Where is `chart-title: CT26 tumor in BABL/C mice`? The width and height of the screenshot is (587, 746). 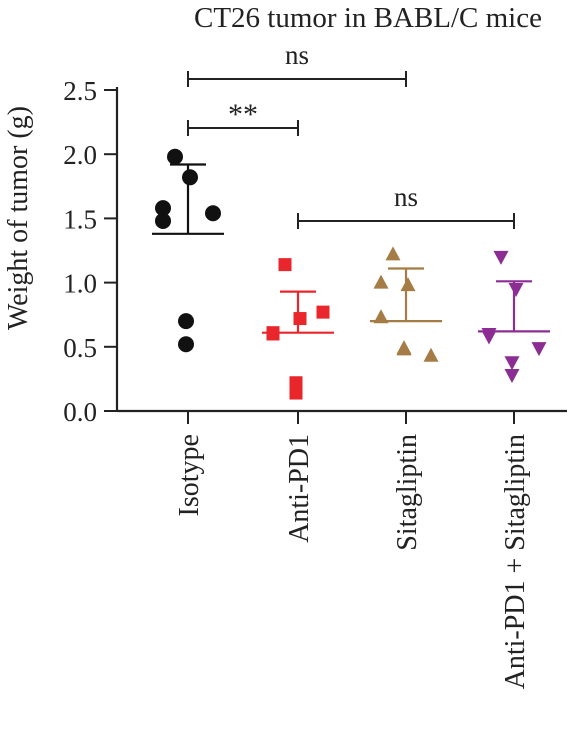 chart-title: CT26 tumor in BABL/C mice is located at coordinates (368, 18).